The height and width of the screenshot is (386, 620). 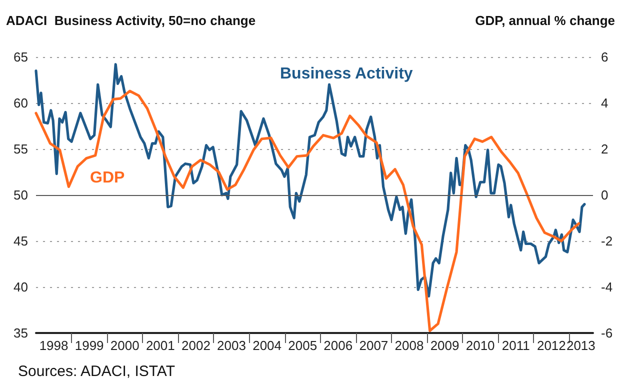 What do you see at coordinates (516, 345) in the screenshot?
I see `x-tick-label: 2011` at bounding box center [516, 345].